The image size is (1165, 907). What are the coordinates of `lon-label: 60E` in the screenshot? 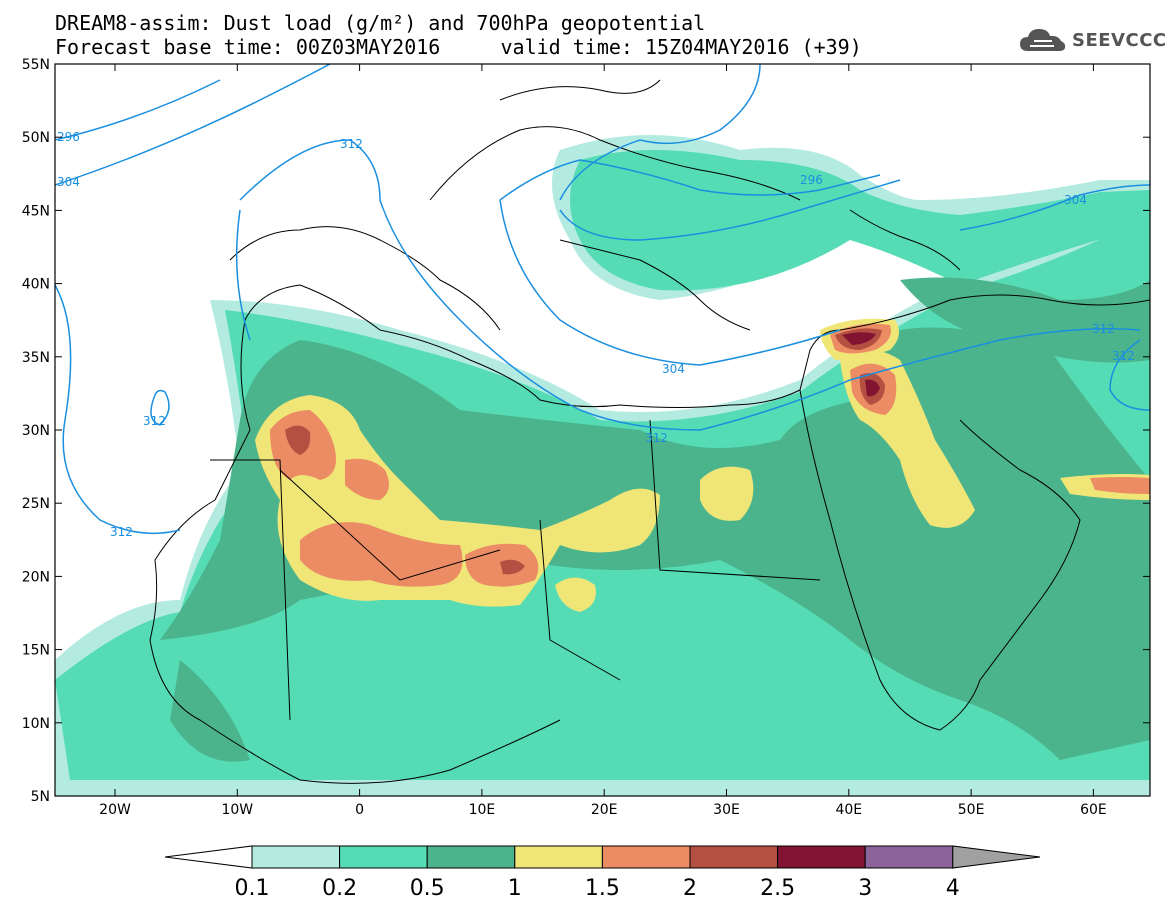 It's located at (1093, 810).